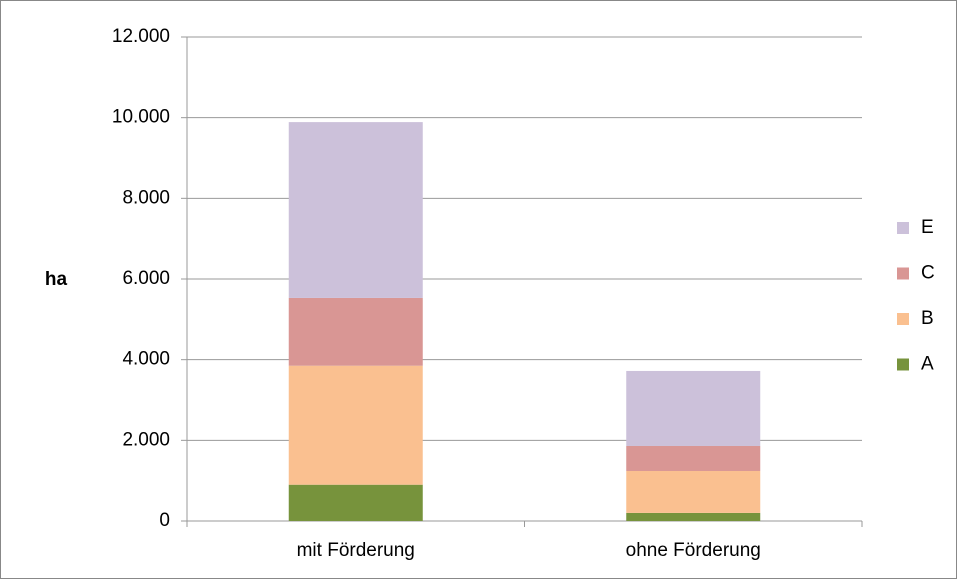 This screenshot has width=957, height=579. Describe the element at coordinates (146, 278) in the screenshot. I see `y-tick-label: 6.000` at that location.